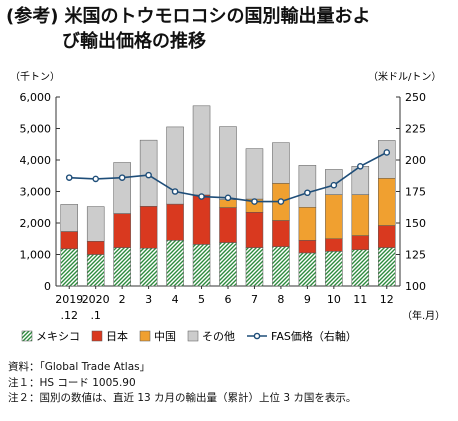 The height and width of the screenshot is (421, 458). Describe the element at coordinates (36, 129) in the screenshot. I see `left-tick-label: 5,000` at that location.